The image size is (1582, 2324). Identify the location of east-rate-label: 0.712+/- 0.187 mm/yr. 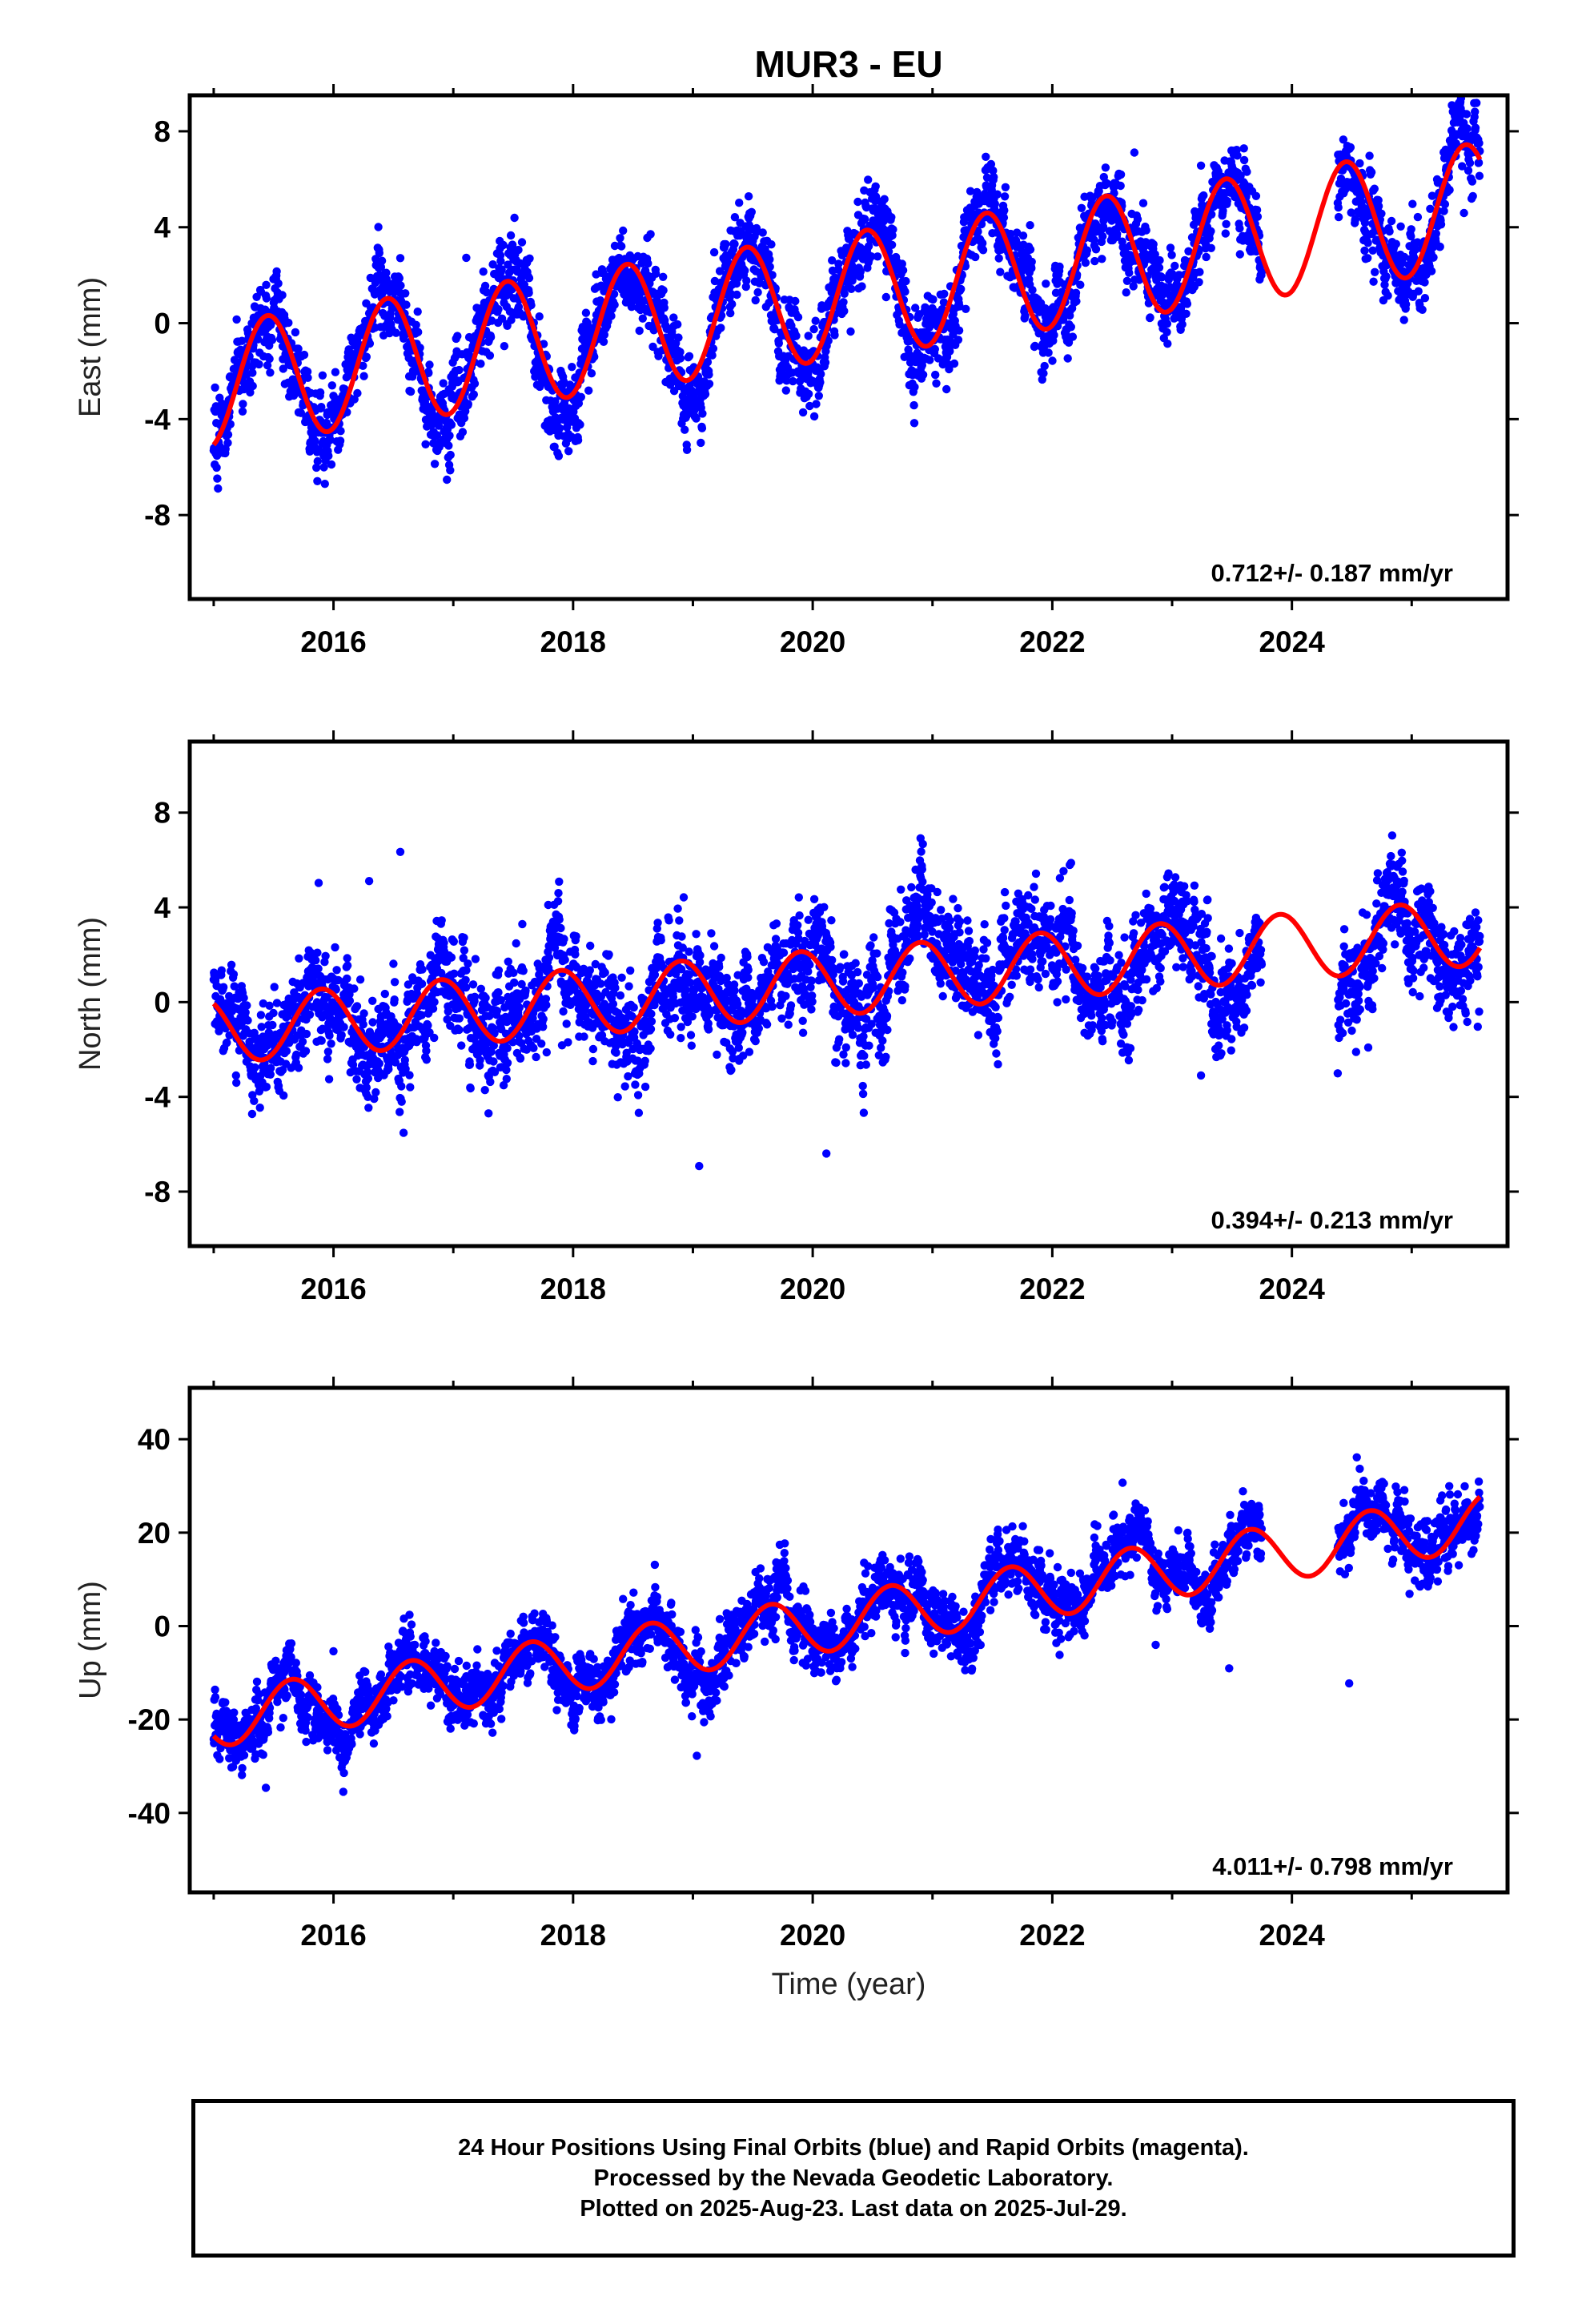
(1332, 573).